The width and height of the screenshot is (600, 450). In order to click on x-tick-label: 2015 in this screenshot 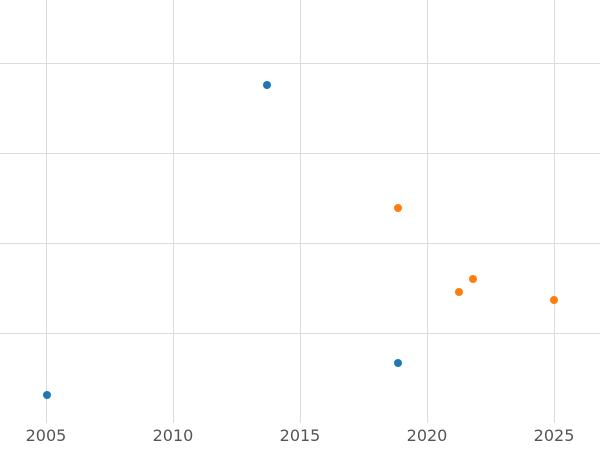, I will do `click(300, 435)`.